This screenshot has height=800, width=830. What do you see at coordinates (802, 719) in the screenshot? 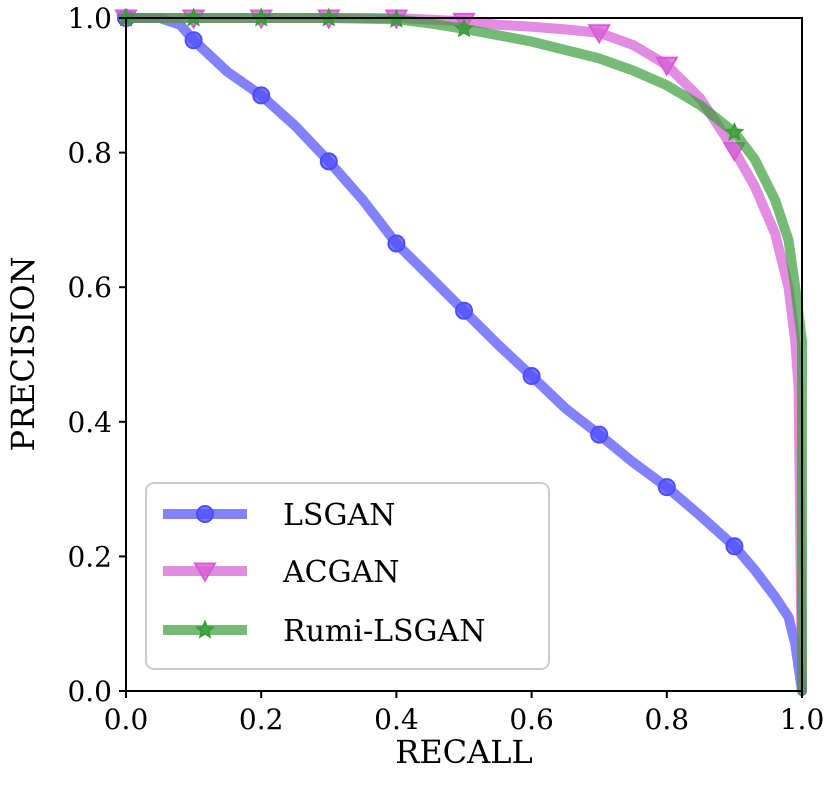
I see `x-tick-label: 1.0` at bounding box center [802, 719].